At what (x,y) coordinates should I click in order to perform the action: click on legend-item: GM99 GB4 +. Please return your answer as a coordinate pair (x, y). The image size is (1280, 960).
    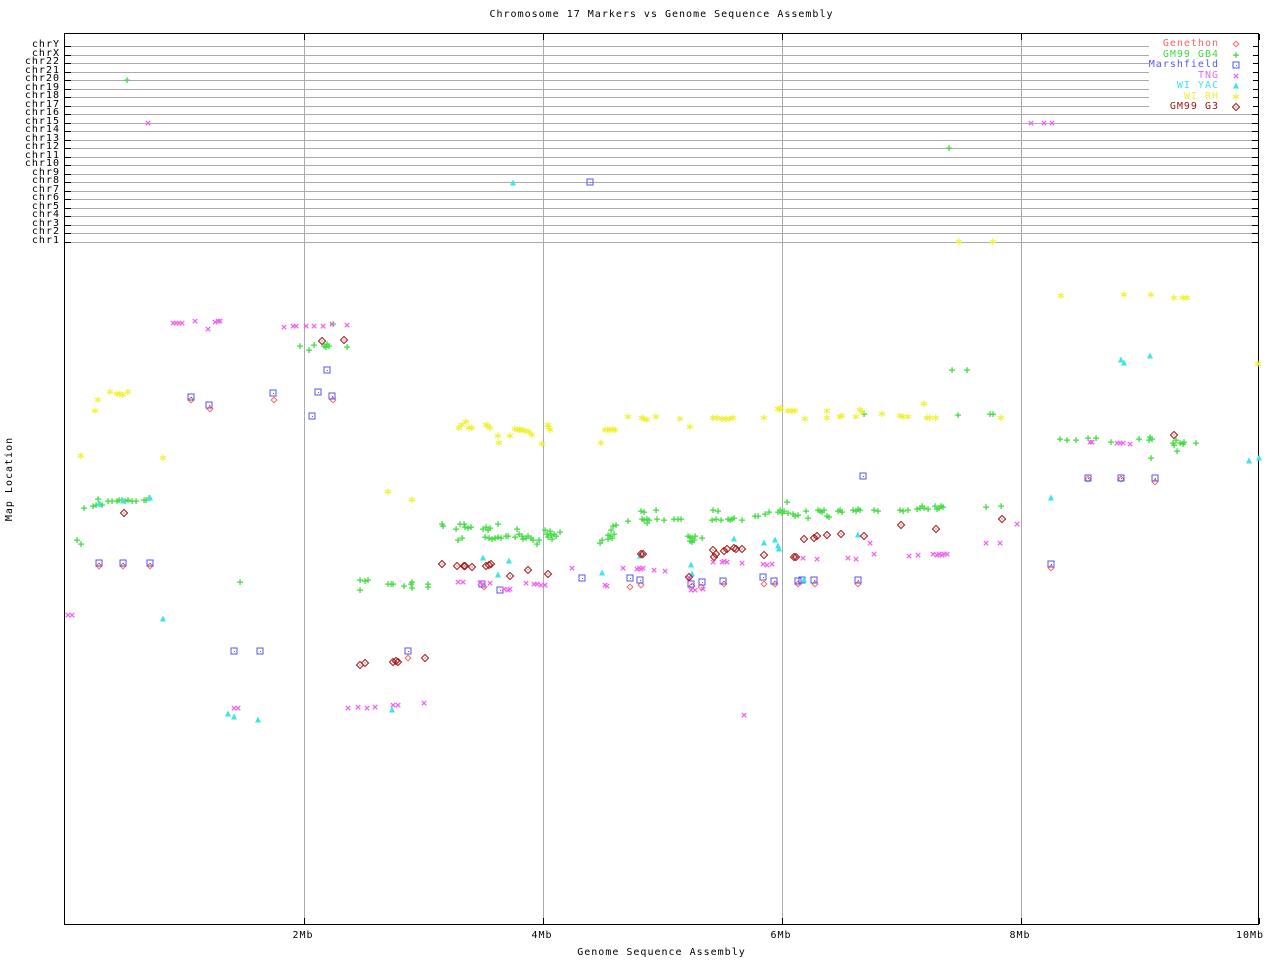
    Looking at the image, I should click on (1201, 54).